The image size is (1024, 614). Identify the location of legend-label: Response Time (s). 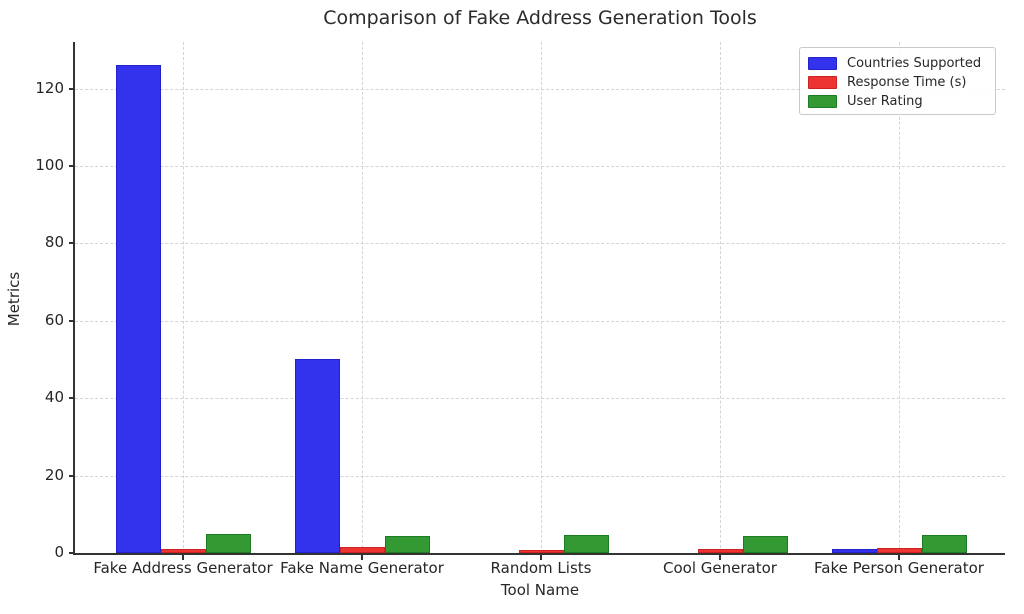
(907, 82).